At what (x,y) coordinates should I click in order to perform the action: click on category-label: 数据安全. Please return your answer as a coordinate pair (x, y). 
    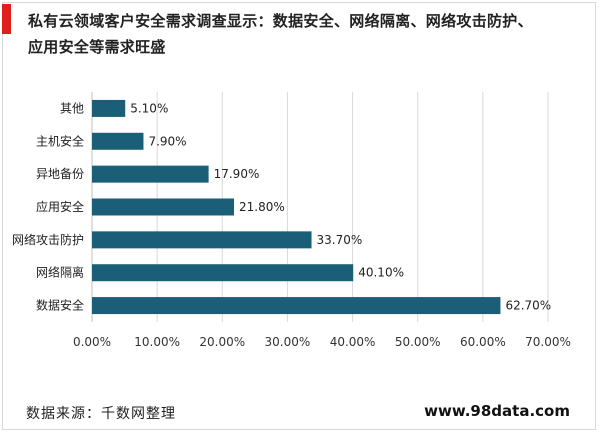
    Looking at the image, I should click on (60, 305).